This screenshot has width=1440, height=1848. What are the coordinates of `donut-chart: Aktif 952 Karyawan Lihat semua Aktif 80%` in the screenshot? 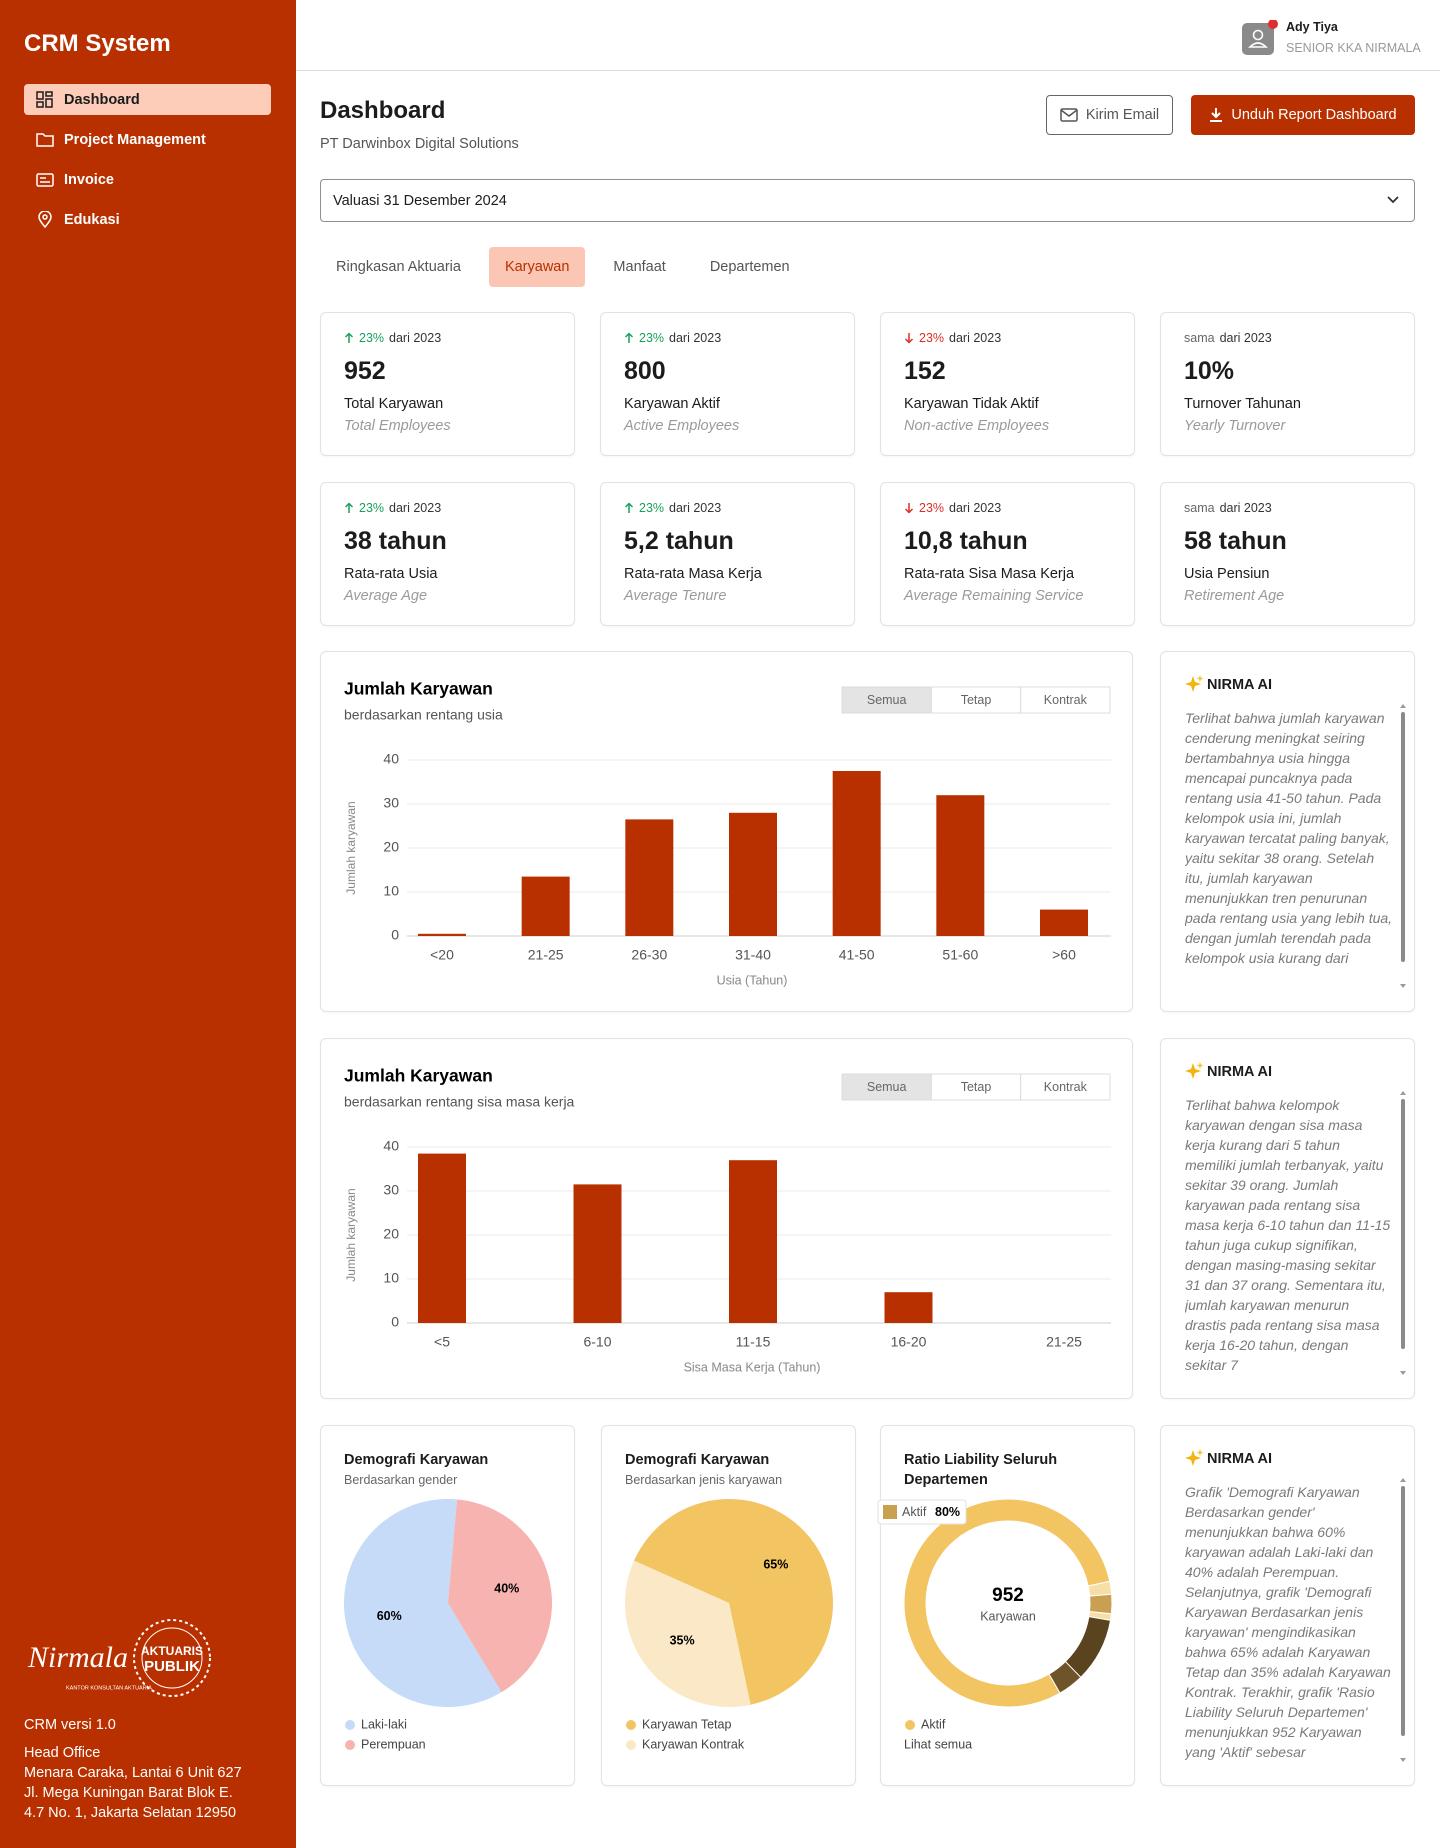 It's located at (995, 1624).